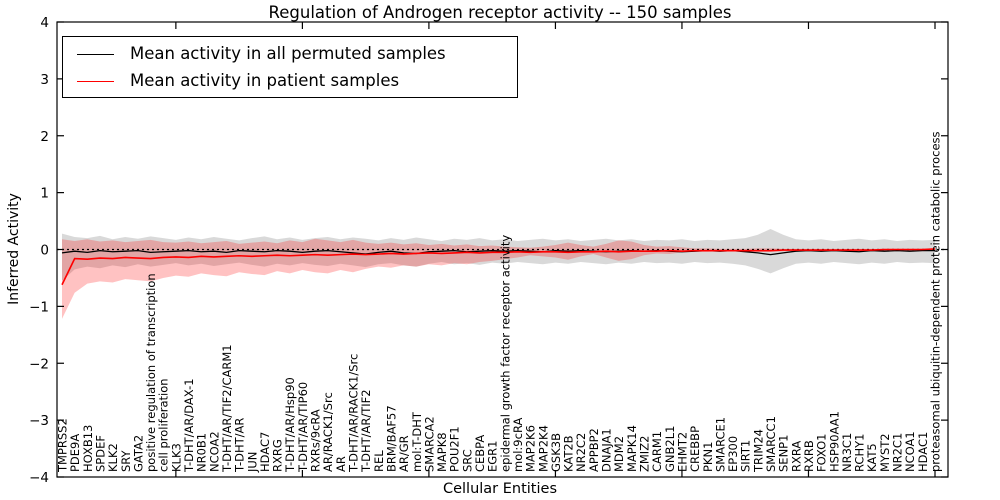 Image resolution: width=1000 pixels, height=500 pixels. I want to click on x-tick-label: TRIM24, so click(758, 451).